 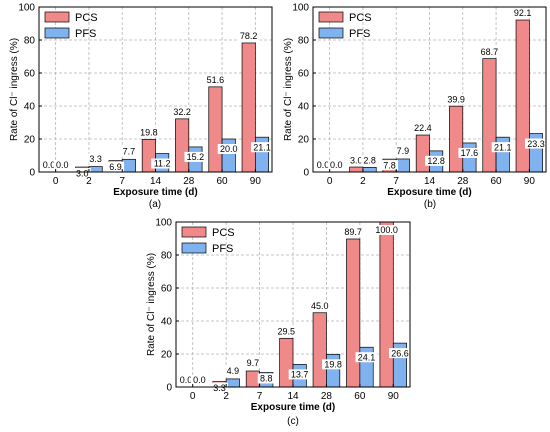 What do you see at coordinates (300, 375) in the screenshot?
I see `label-pfs-14: 13.7` at bounding box center [300, 375].